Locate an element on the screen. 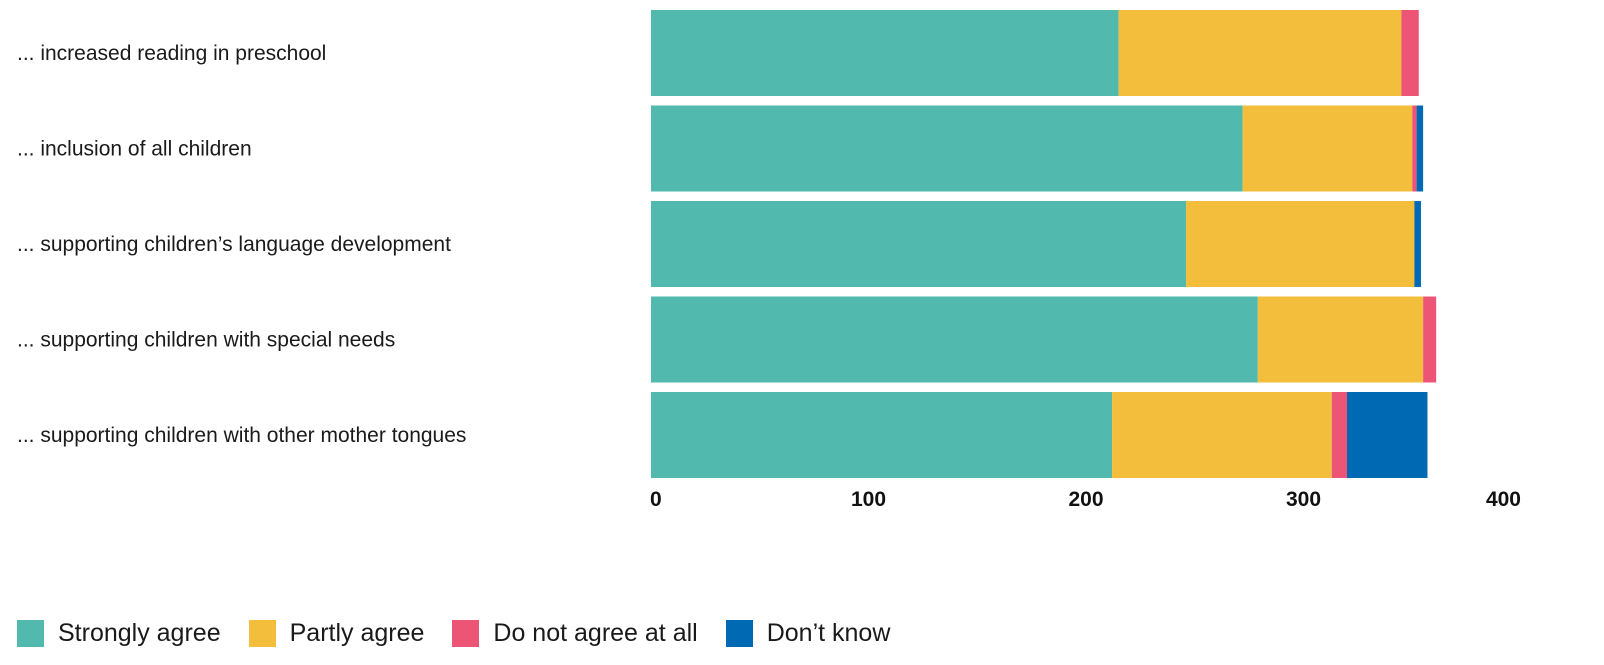 The height and width of the screenshot is (665, 1604). legend-item-partly-agree: Partly agree is located at coordinates (336, 633).